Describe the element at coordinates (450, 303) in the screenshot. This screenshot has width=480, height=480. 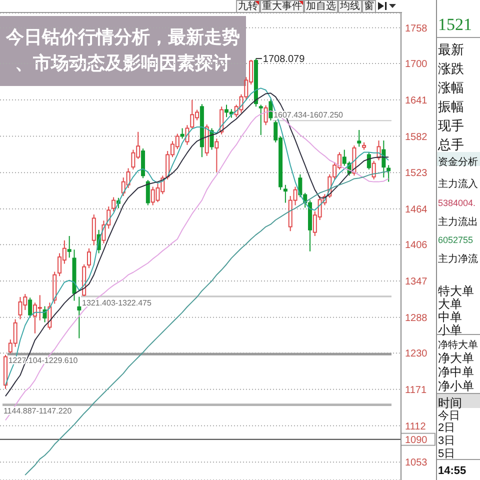
I see `text: 大单` at that location.